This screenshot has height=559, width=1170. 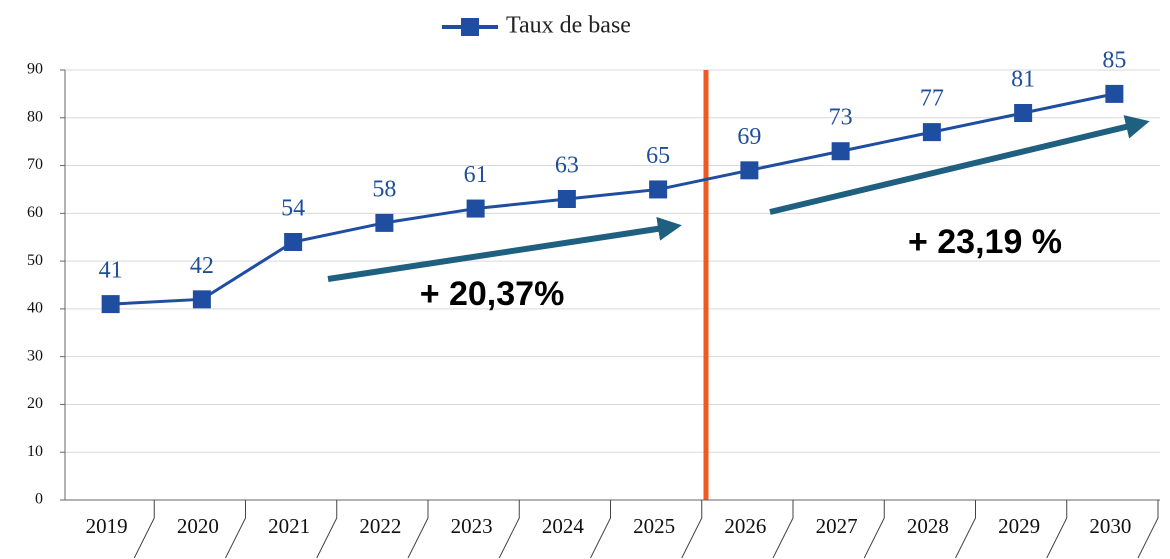 What do you see at coordinates (198, 526) in the screenshot?
I see `x-tick-label: 2020` at bounding box center [198, 526].